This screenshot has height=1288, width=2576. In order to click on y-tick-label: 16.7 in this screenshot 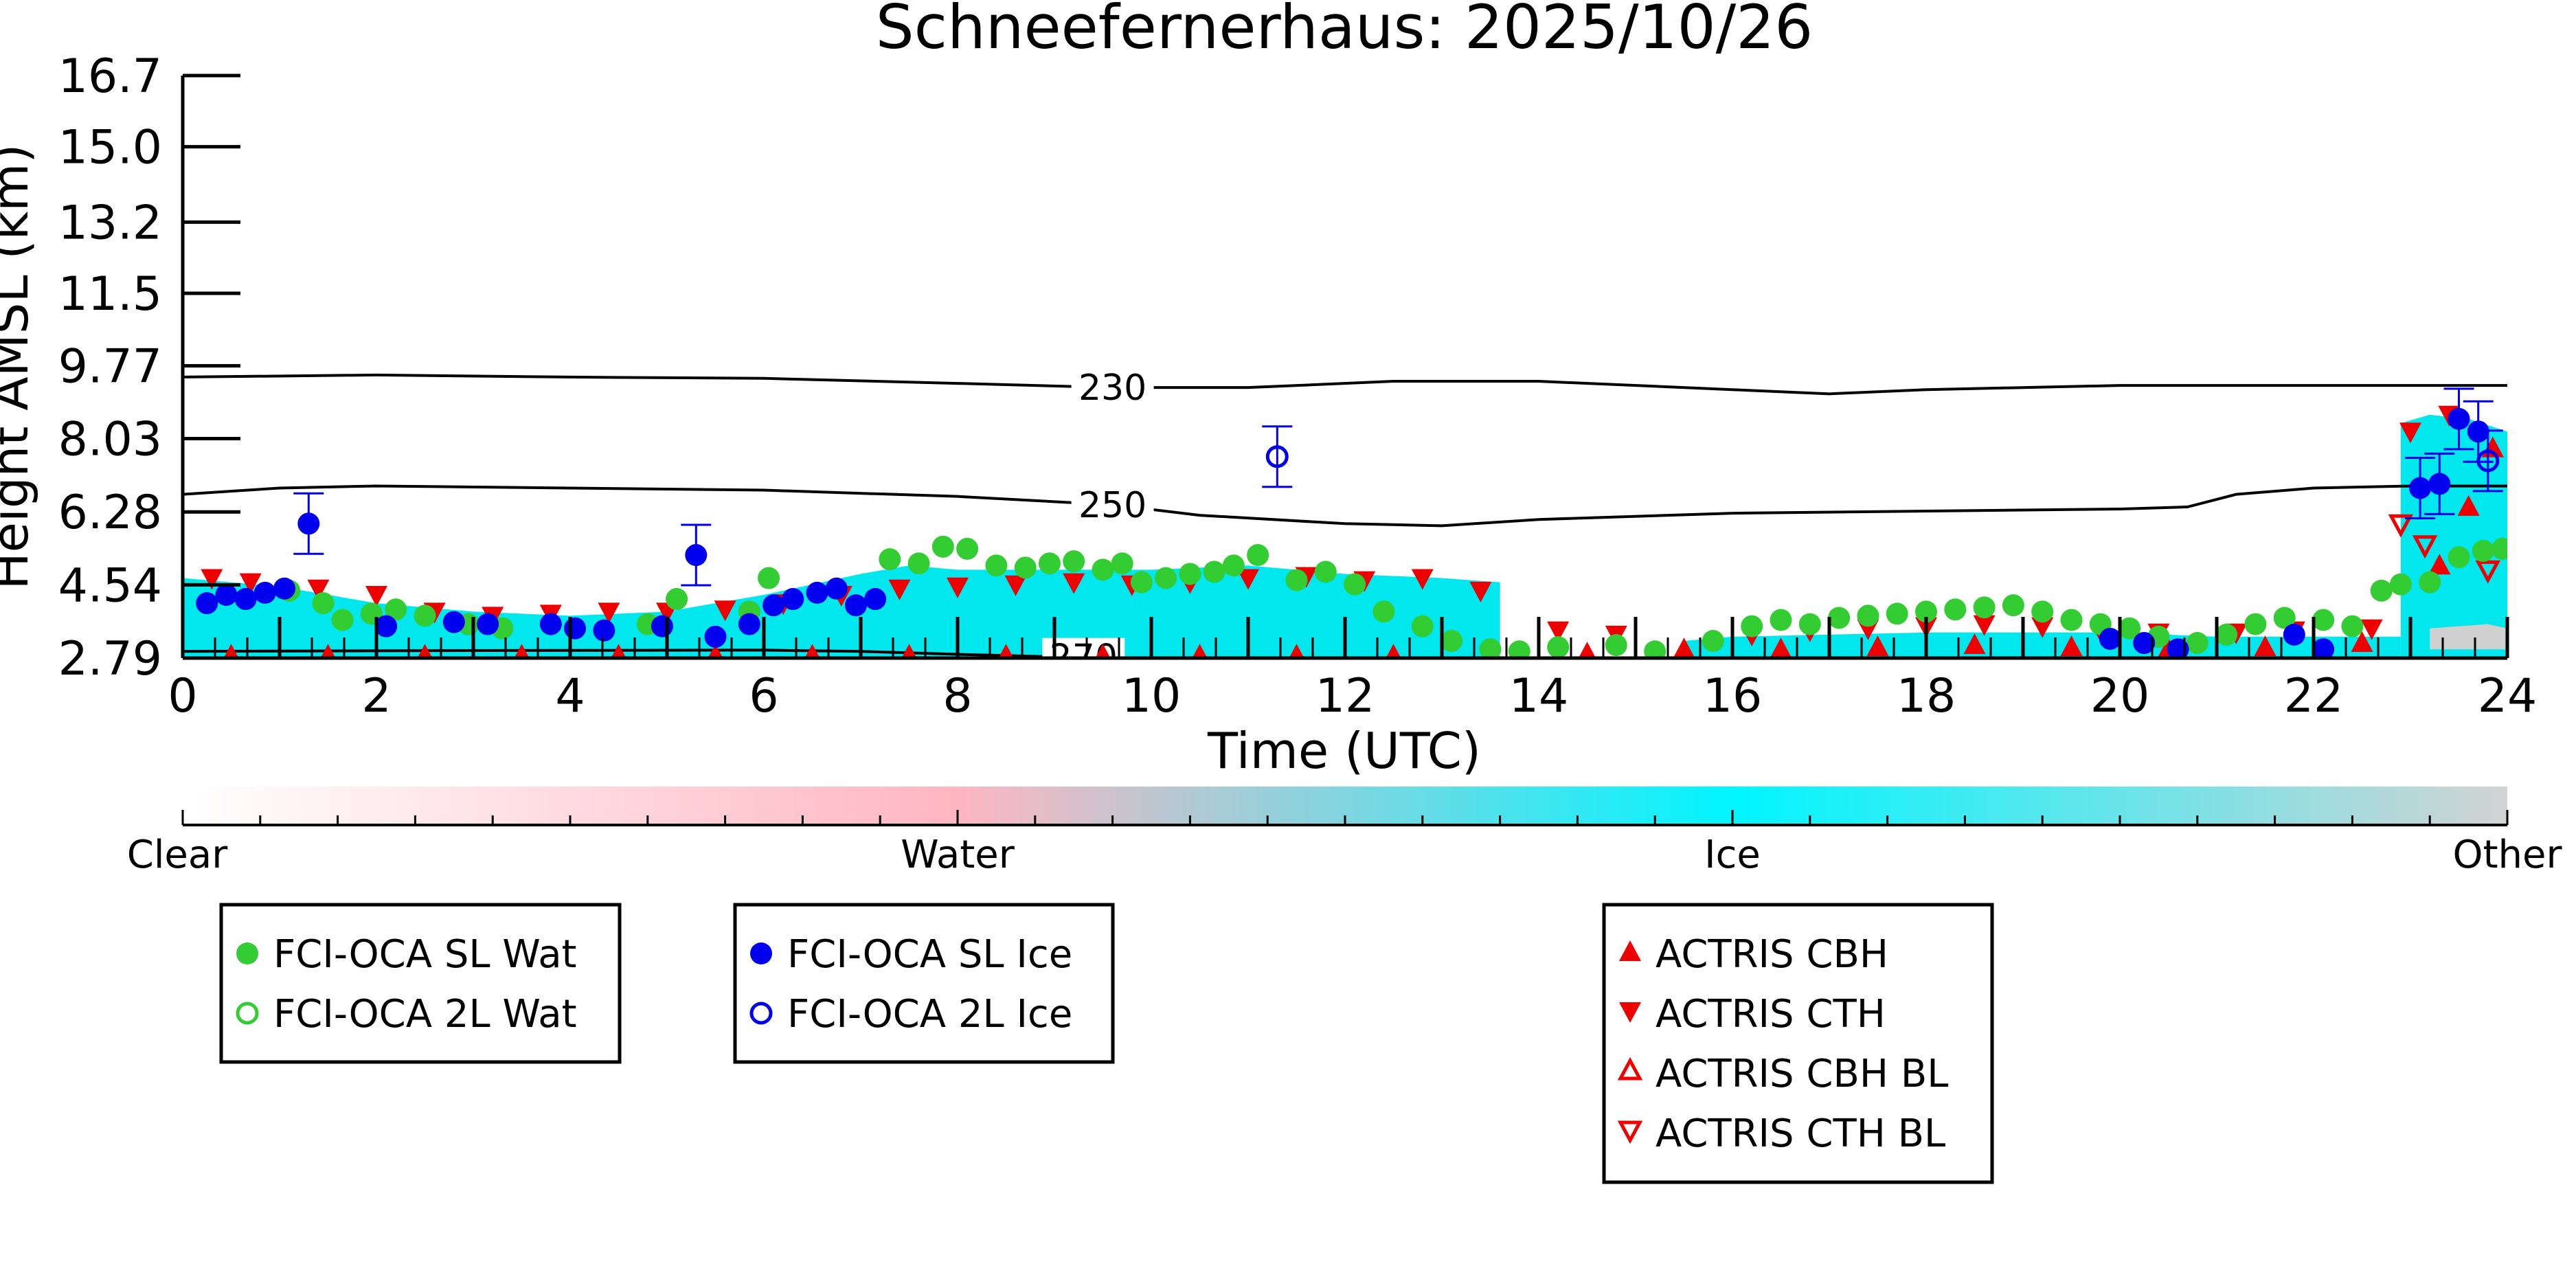, I will do `click(110, 76)`.